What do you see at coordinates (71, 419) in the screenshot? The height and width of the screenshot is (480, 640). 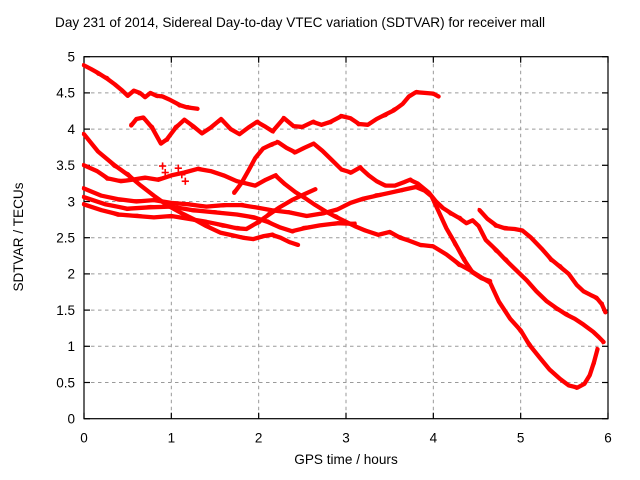 I see `y-tick-label: 0` at bounding box center [71, 419].